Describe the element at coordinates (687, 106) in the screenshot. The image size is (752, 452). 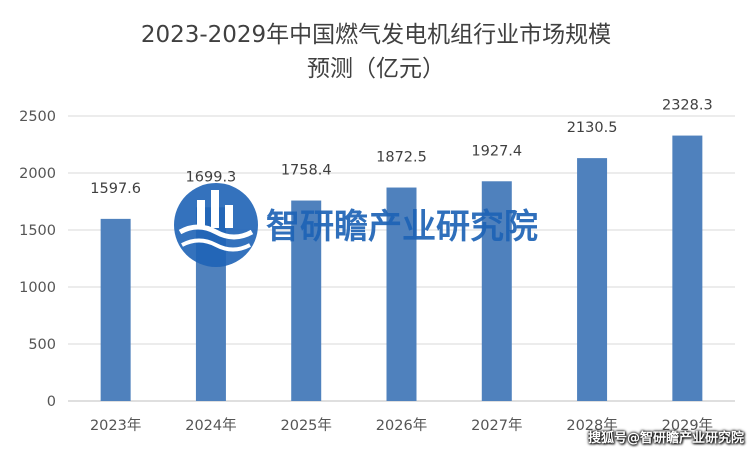
I see `data-label: 2328.3` at that location.